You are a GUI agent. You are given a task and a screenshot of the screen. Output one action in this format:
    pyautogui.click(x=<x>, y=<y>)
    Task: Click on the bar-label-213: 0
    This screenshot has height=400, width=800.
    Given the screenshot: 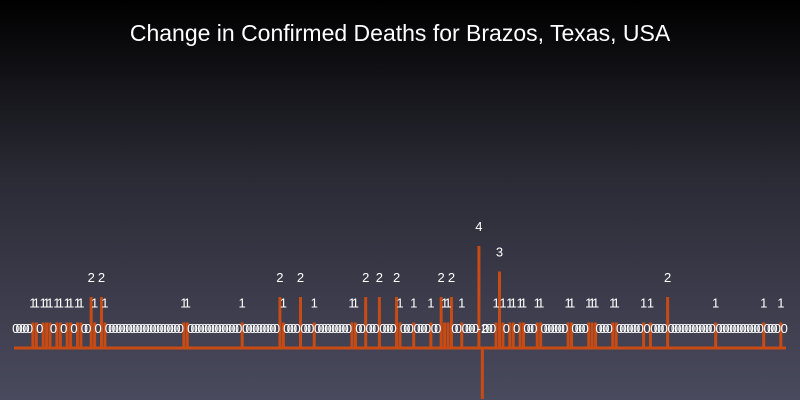 What is the action you would take?
    pyautogui.click(x=746, y=328)
    